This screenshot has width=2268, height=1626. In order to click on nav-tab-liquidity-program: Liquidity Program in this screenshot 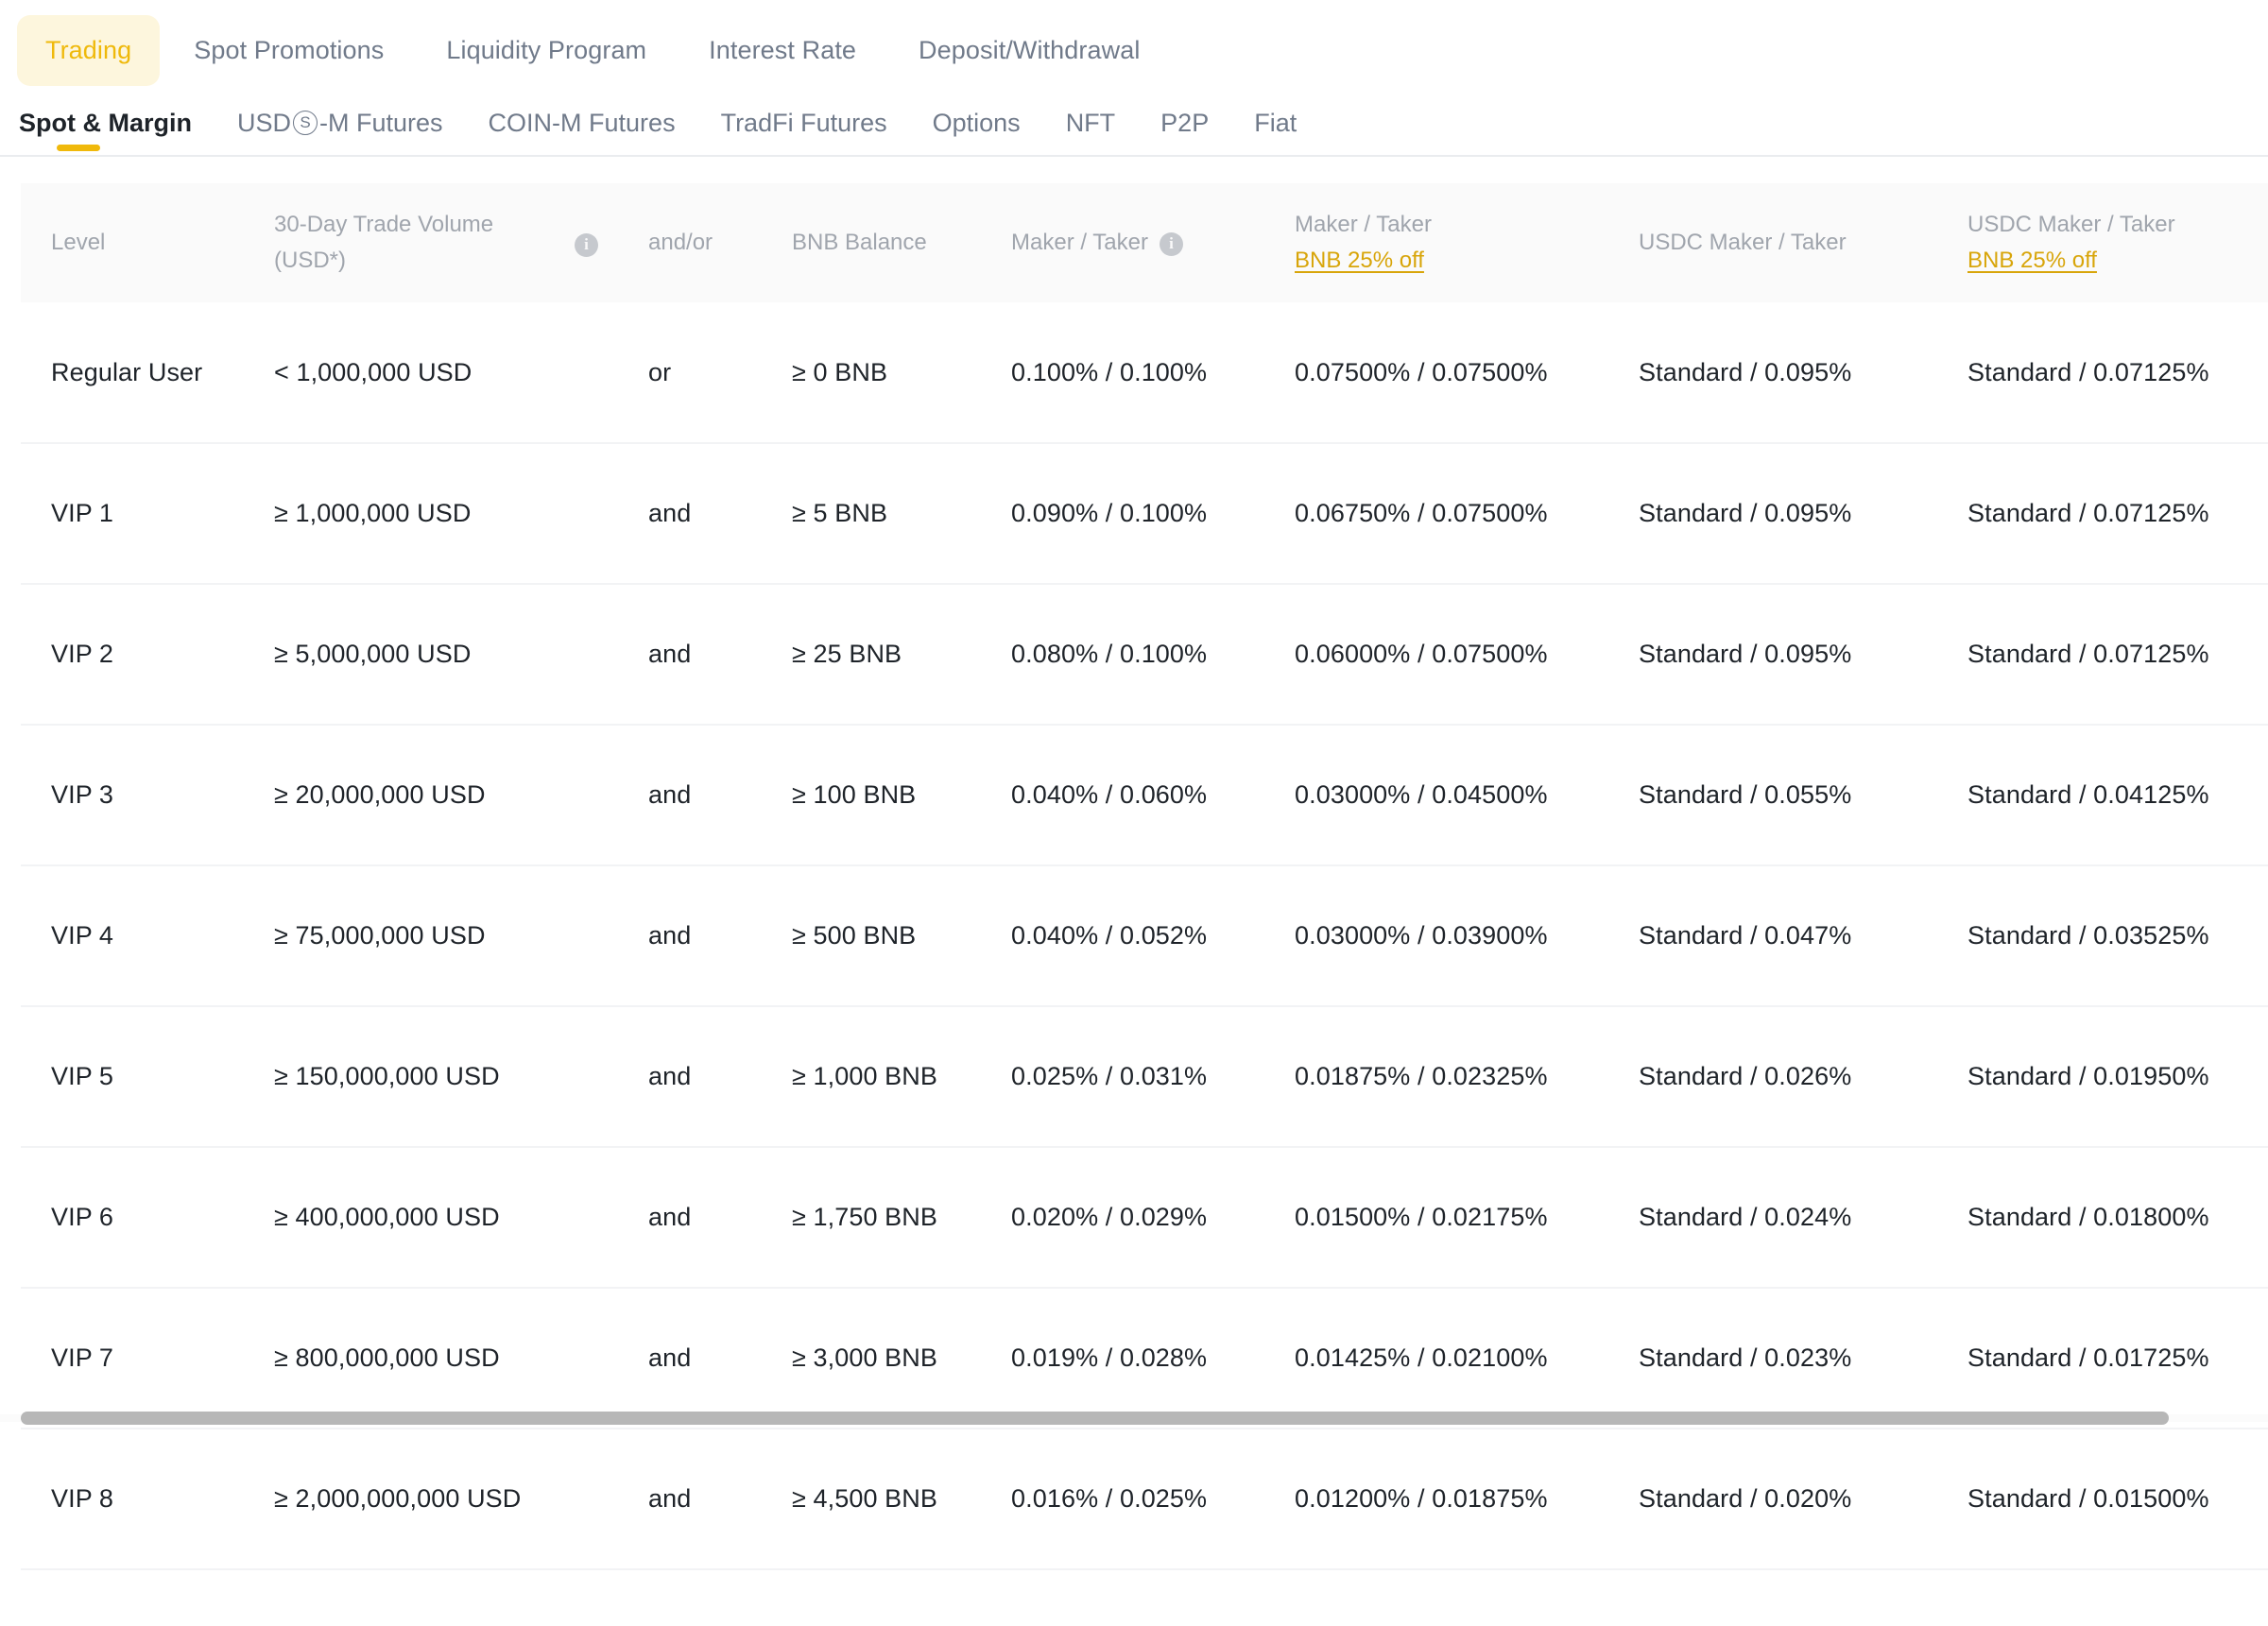, I will do `click(546, 49)`.